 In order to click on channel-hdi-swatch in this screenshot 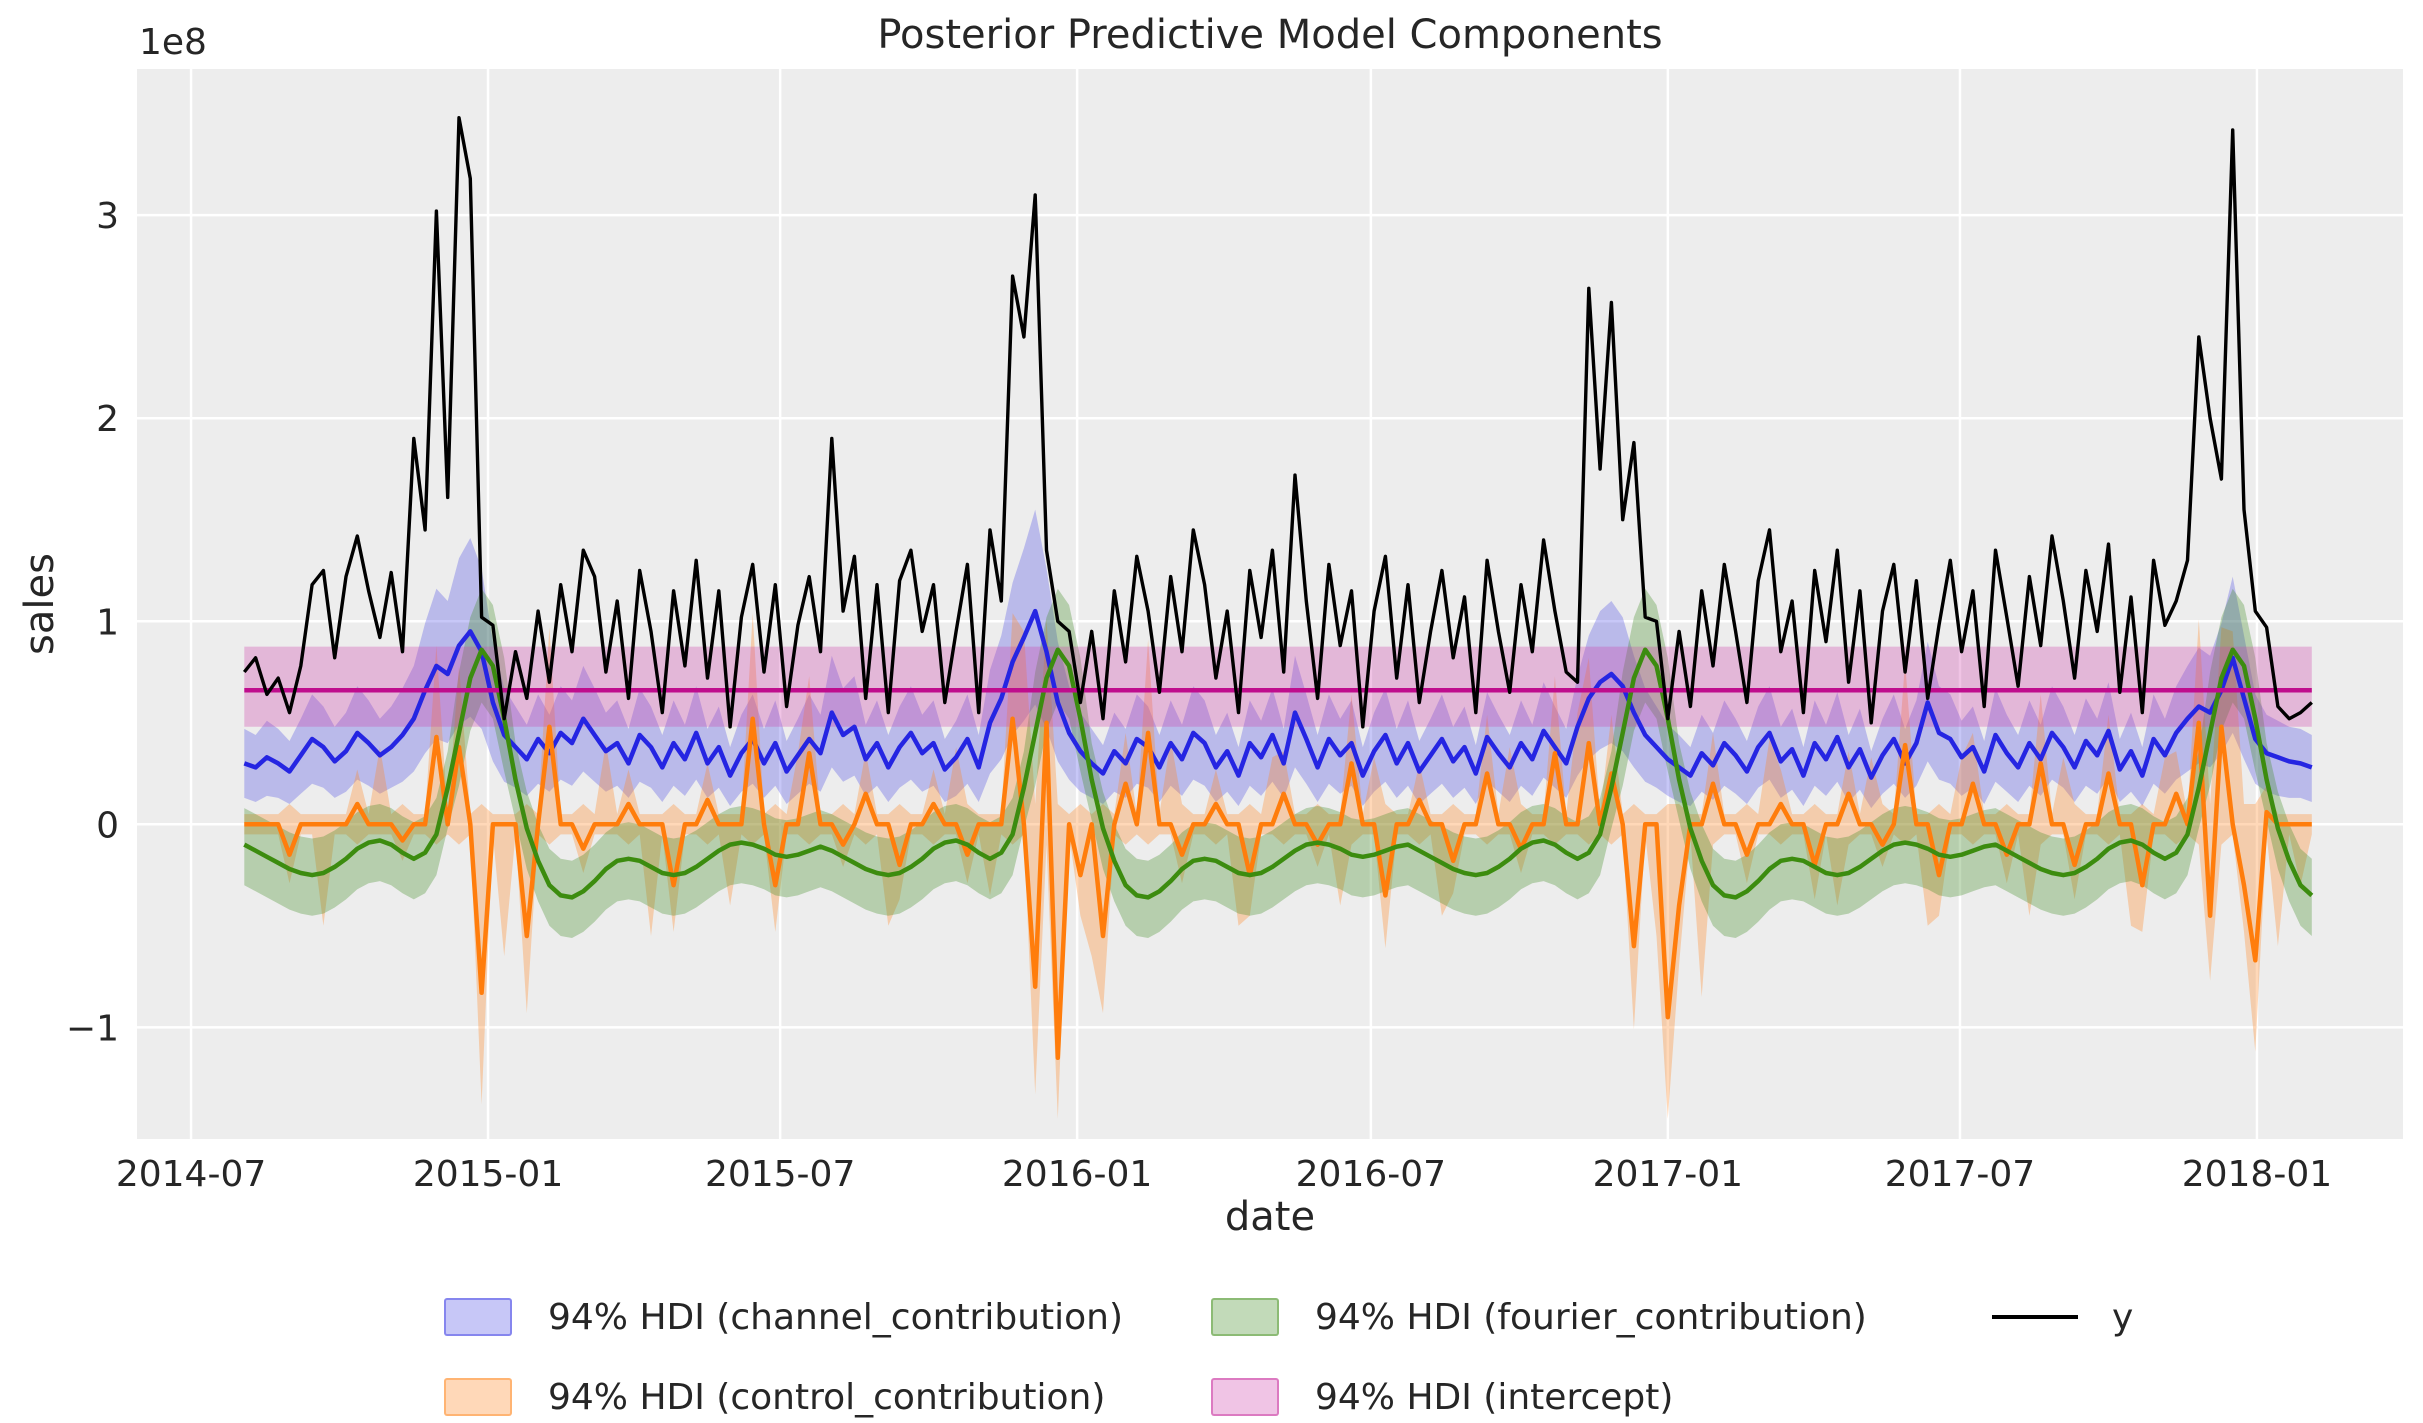, I will do `click(478, 1317)`.